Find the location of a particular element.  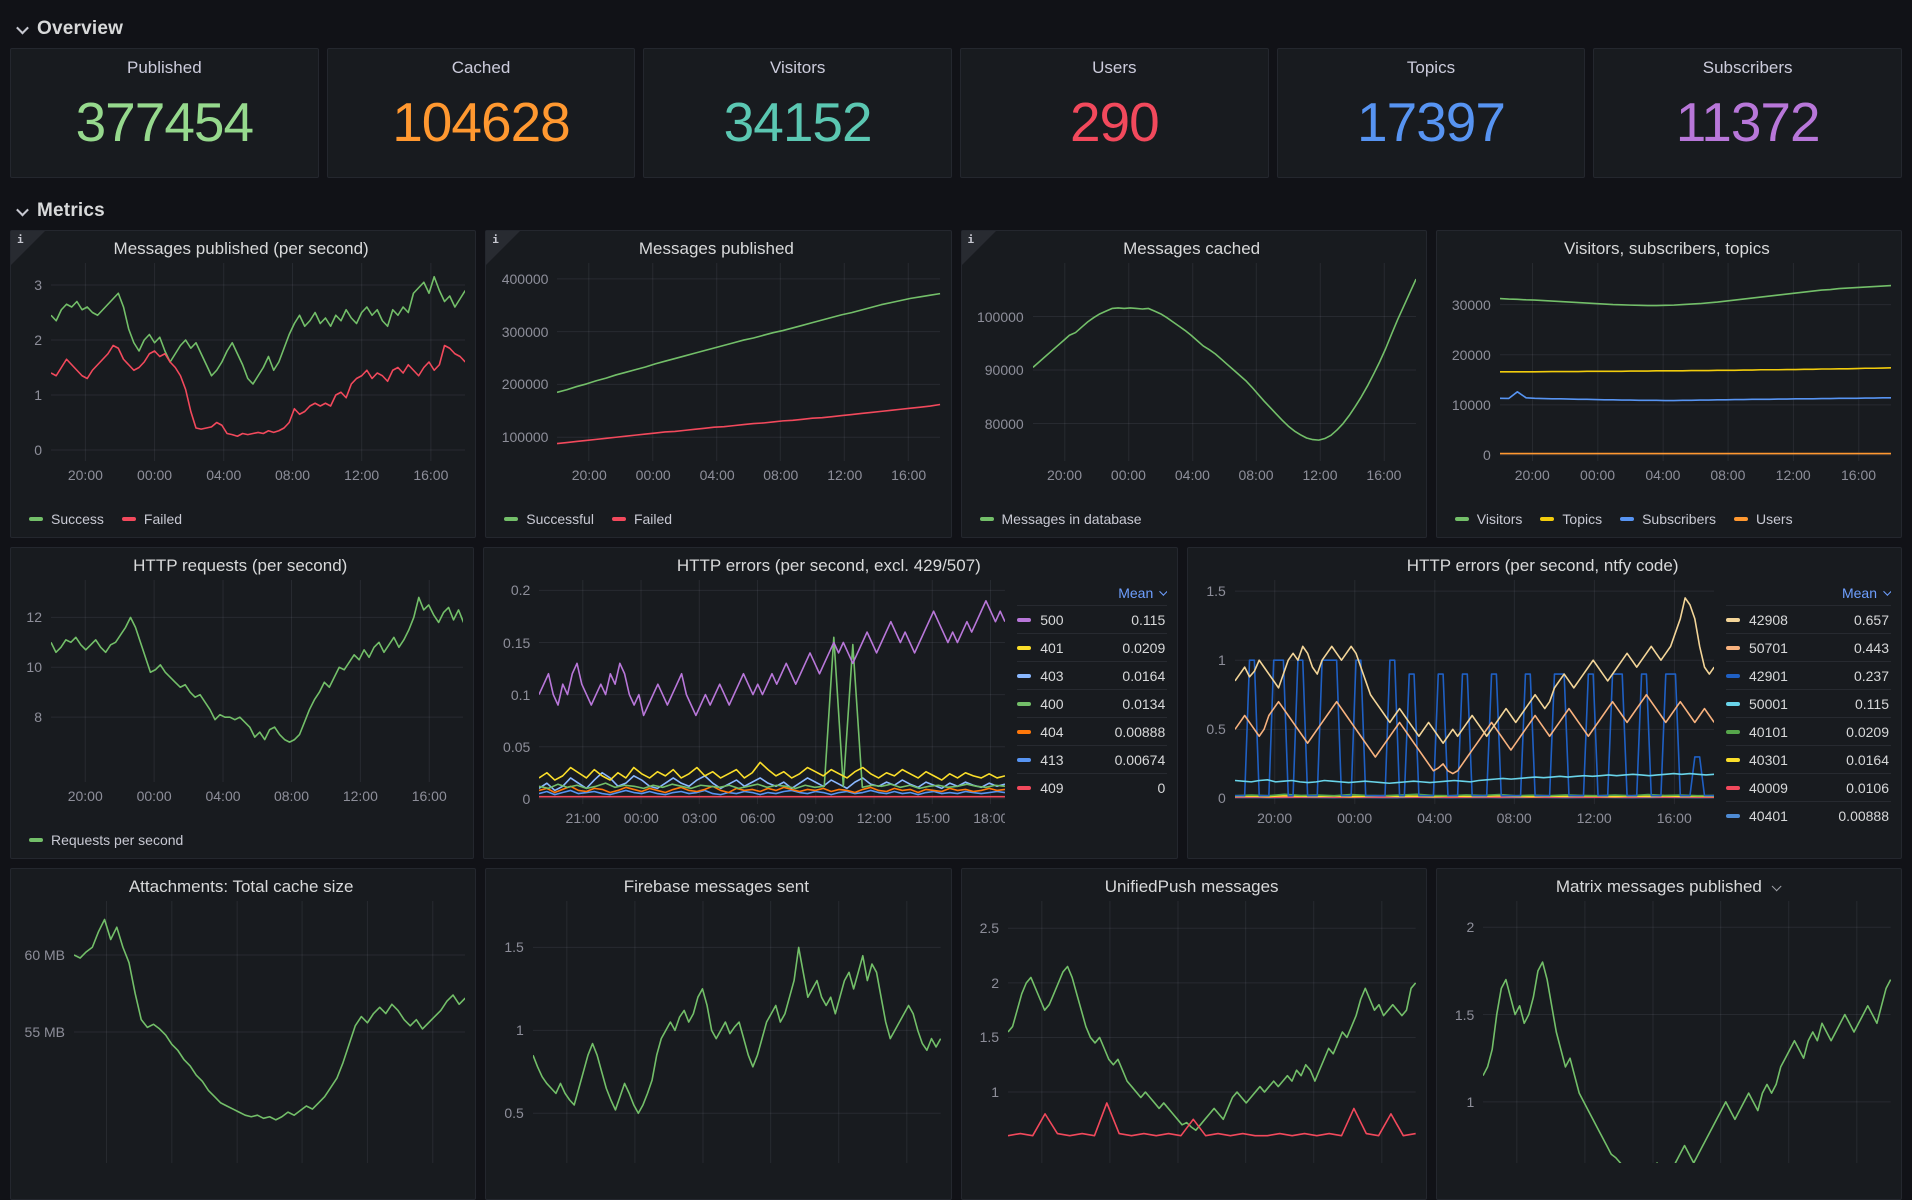

section-header-overview: Overview is located at coordinates (956, 29).